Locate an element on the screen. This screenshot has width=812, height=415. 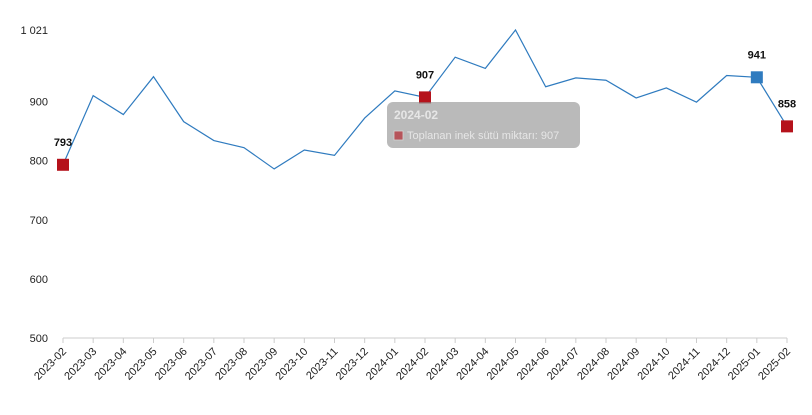
tooltip-swatch is located at coordinates (398, 135).